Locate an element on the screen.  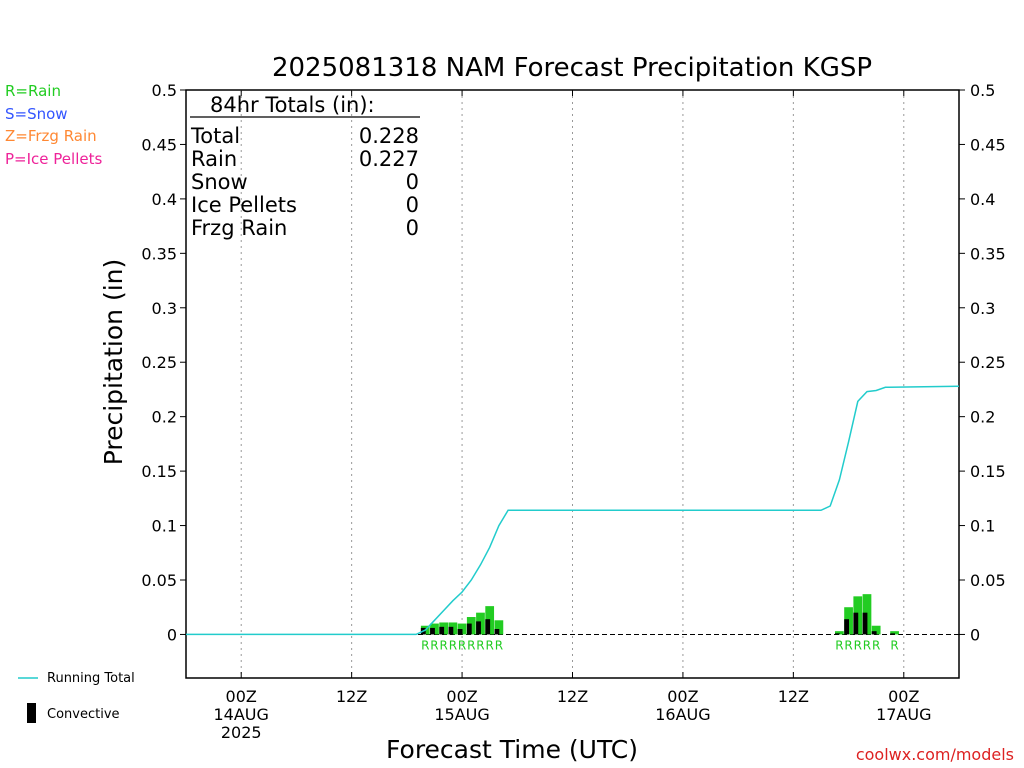
totals-row-label: Rain is located at coordinates (214, 159).